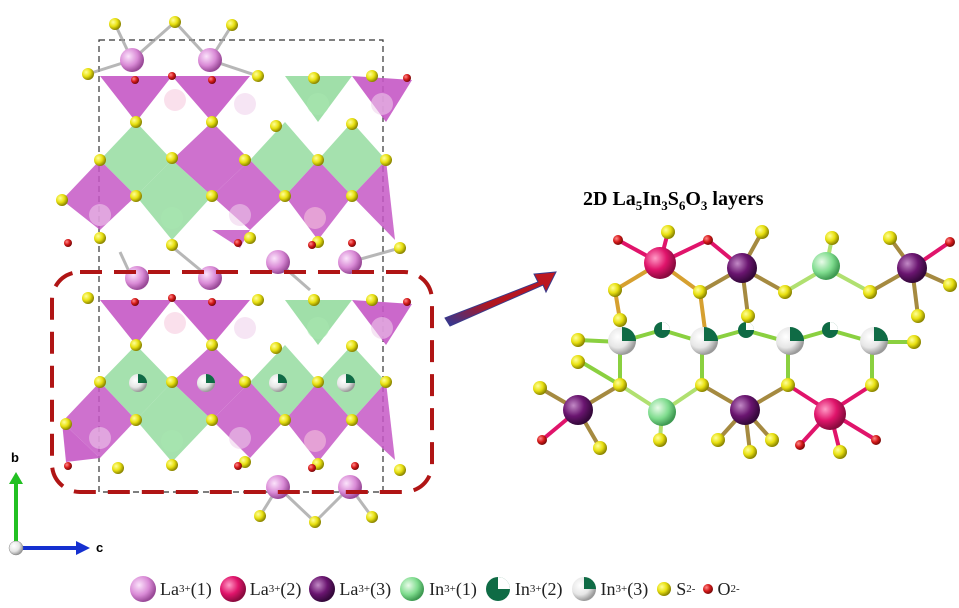 The width and height of the screenshot is (959, 608). I want to click on la1-sphere-icon, so click(143, 589).